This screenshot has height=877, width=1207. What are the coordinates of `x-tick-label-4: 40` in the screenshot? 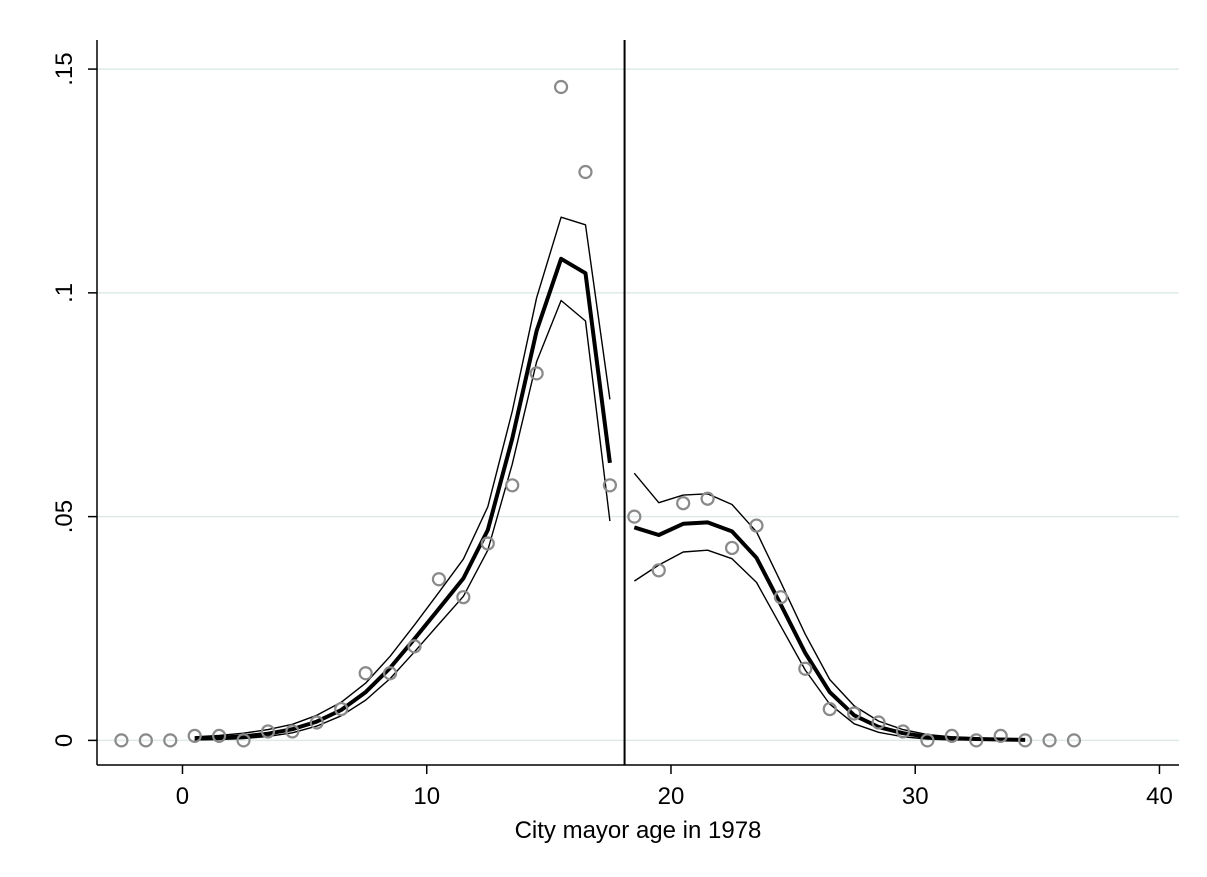 It's located at (1159, 796).